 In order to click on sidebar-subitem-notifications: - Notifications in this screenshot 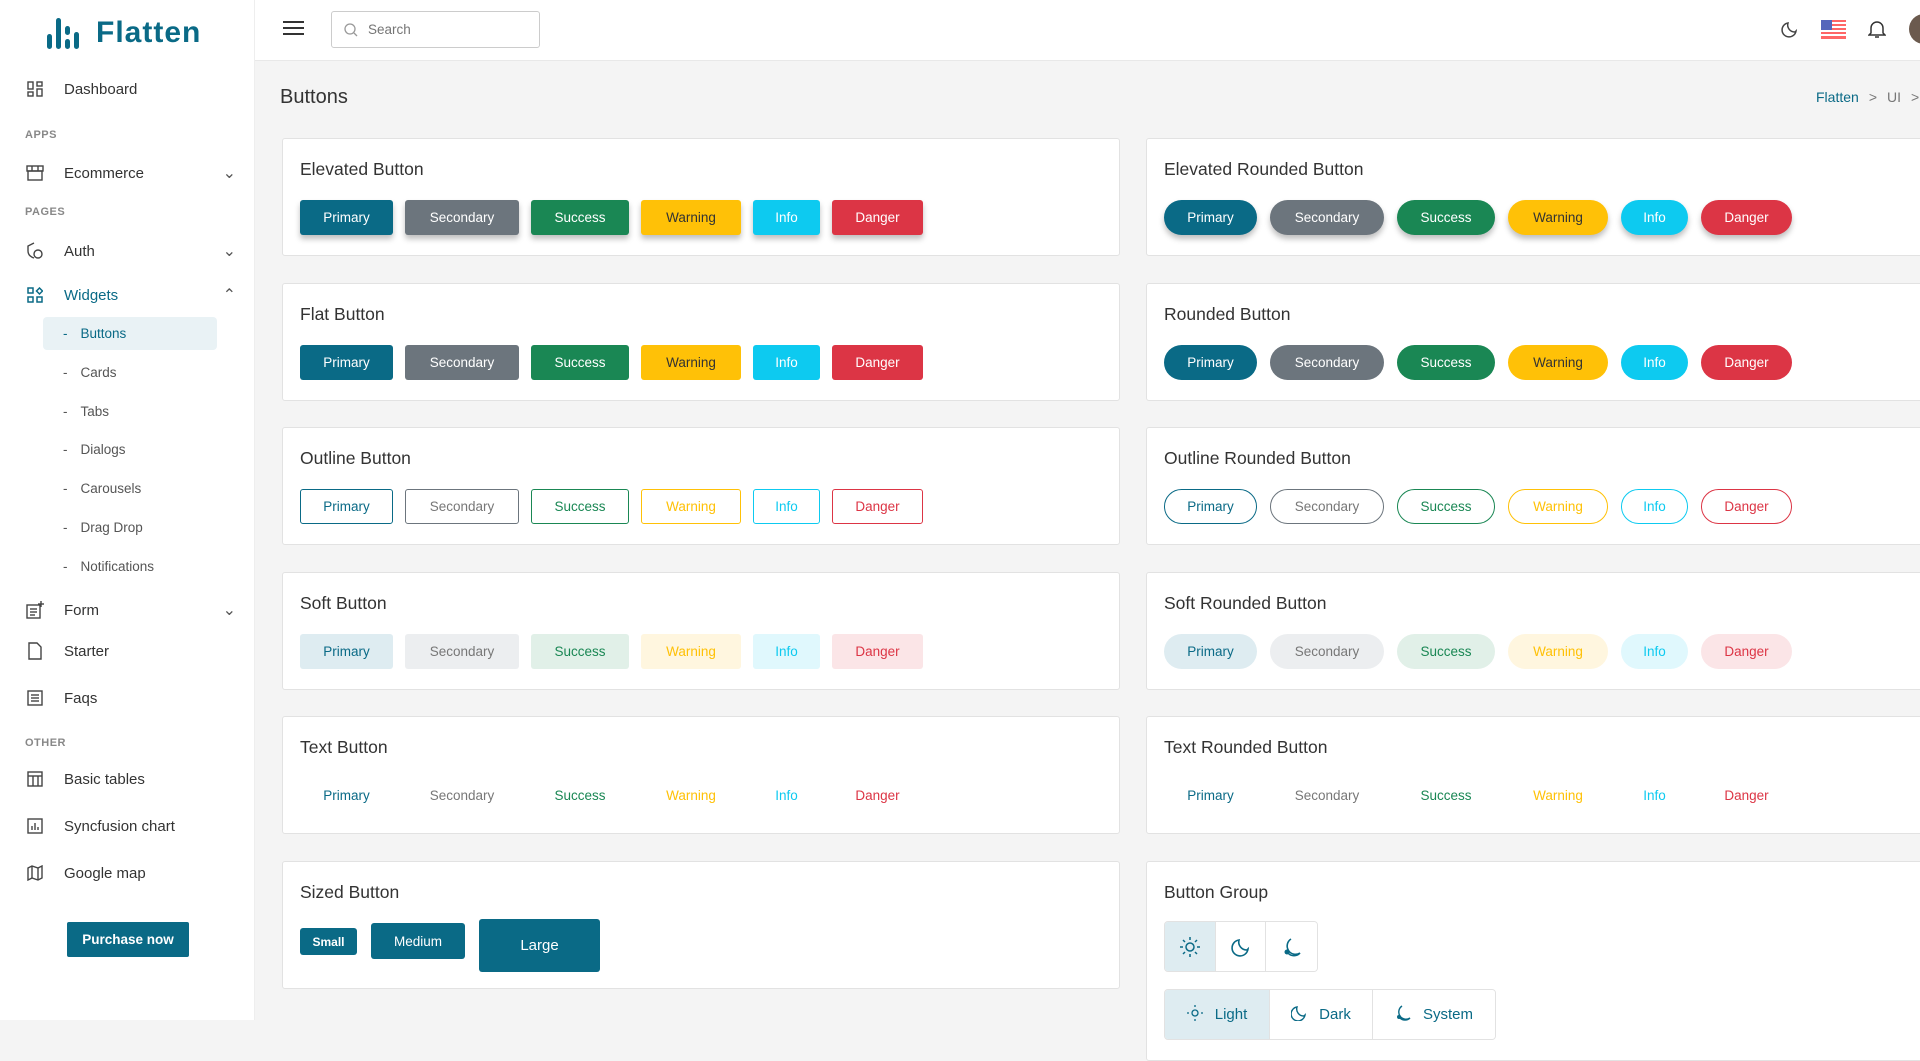, I will do `click(130, 566)`.